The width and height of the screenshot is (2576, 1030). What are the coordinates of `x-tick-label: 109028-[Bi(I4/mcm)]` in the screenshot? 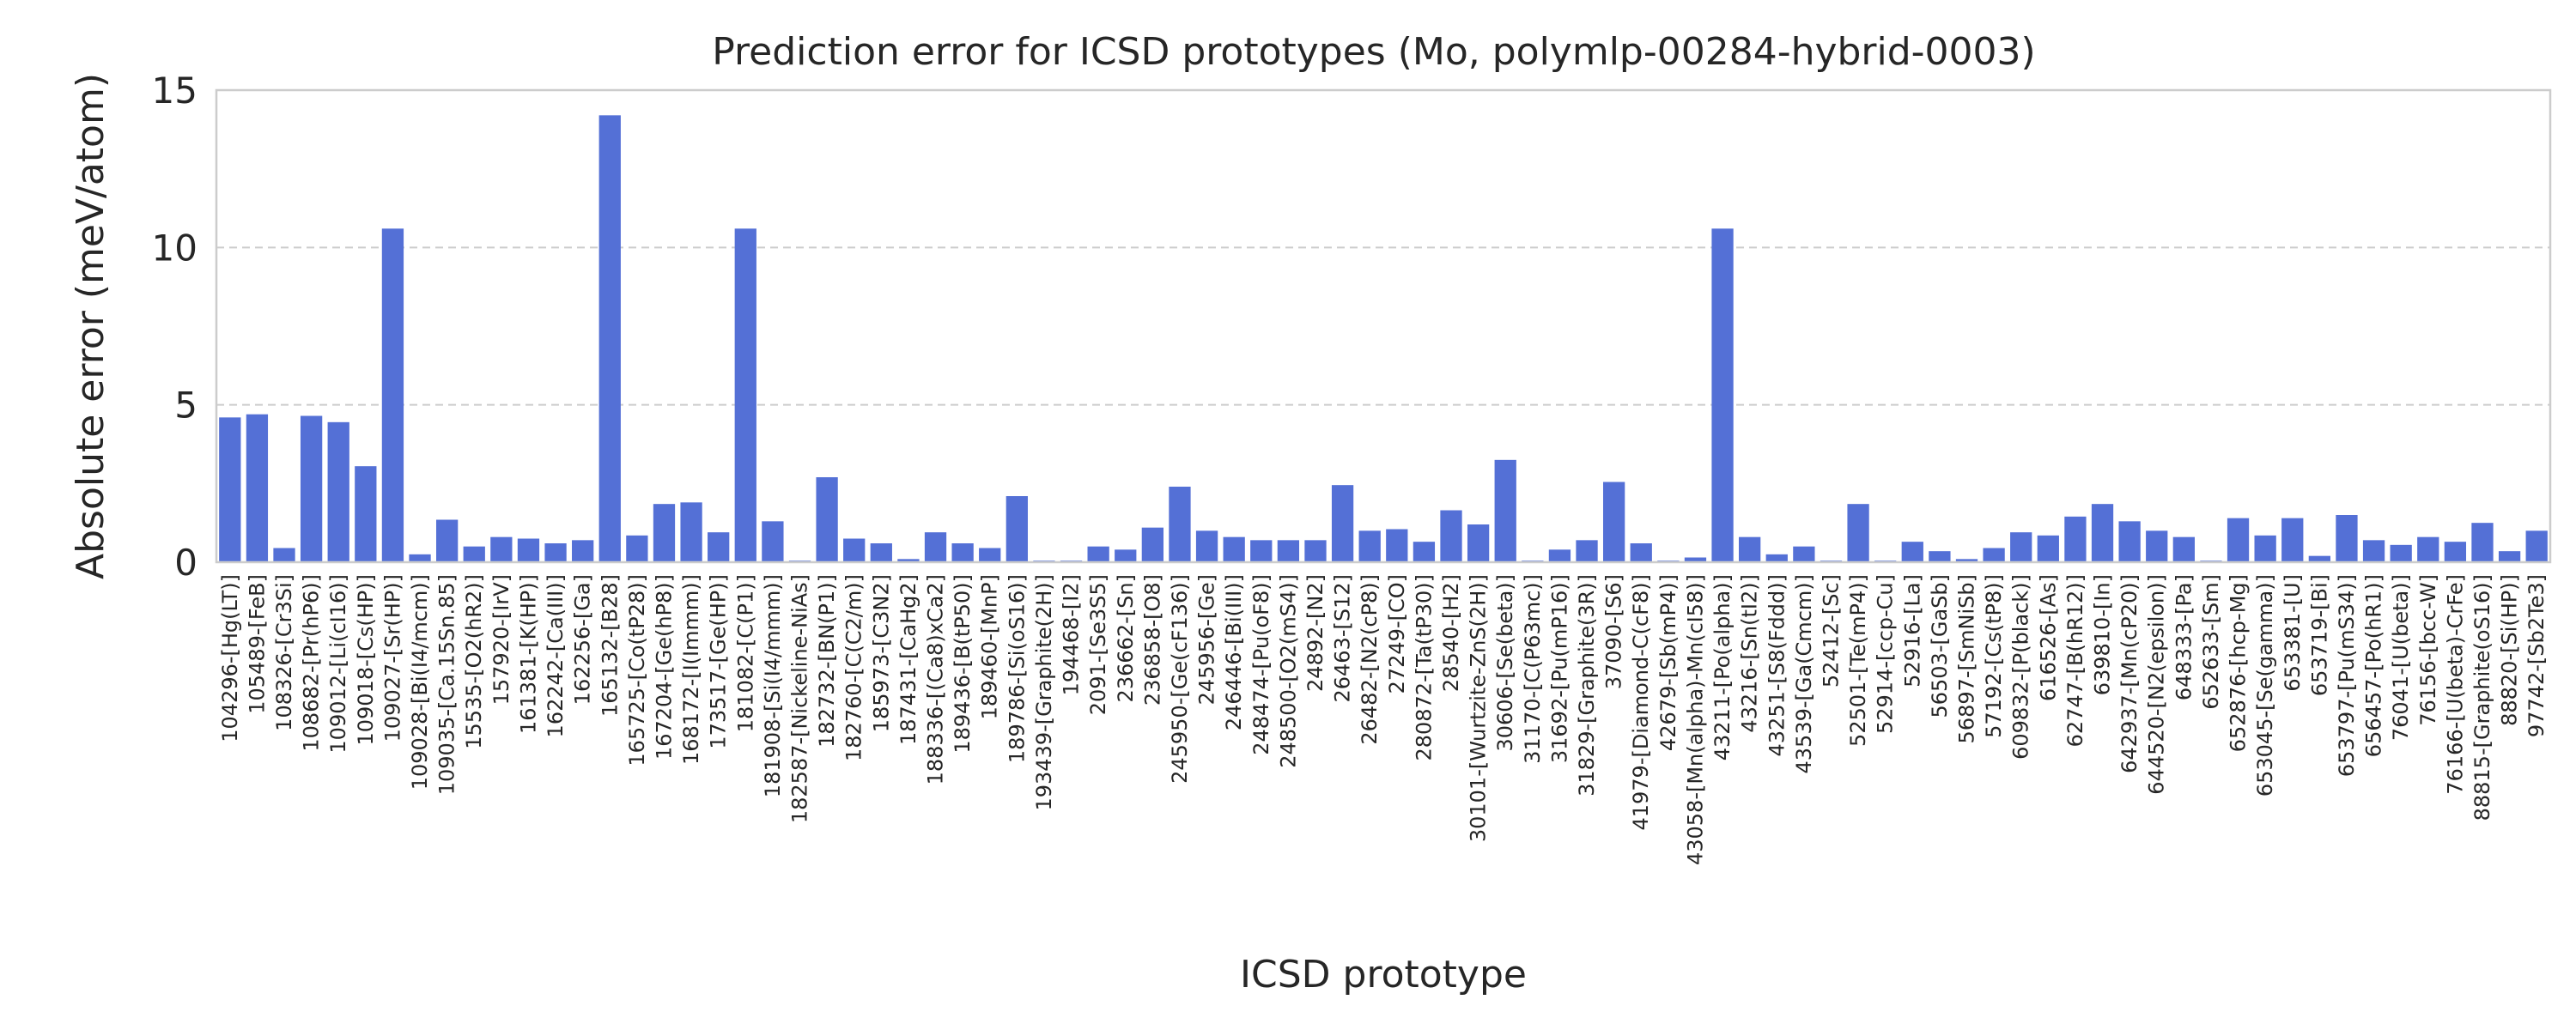 It's located at (420, 682).